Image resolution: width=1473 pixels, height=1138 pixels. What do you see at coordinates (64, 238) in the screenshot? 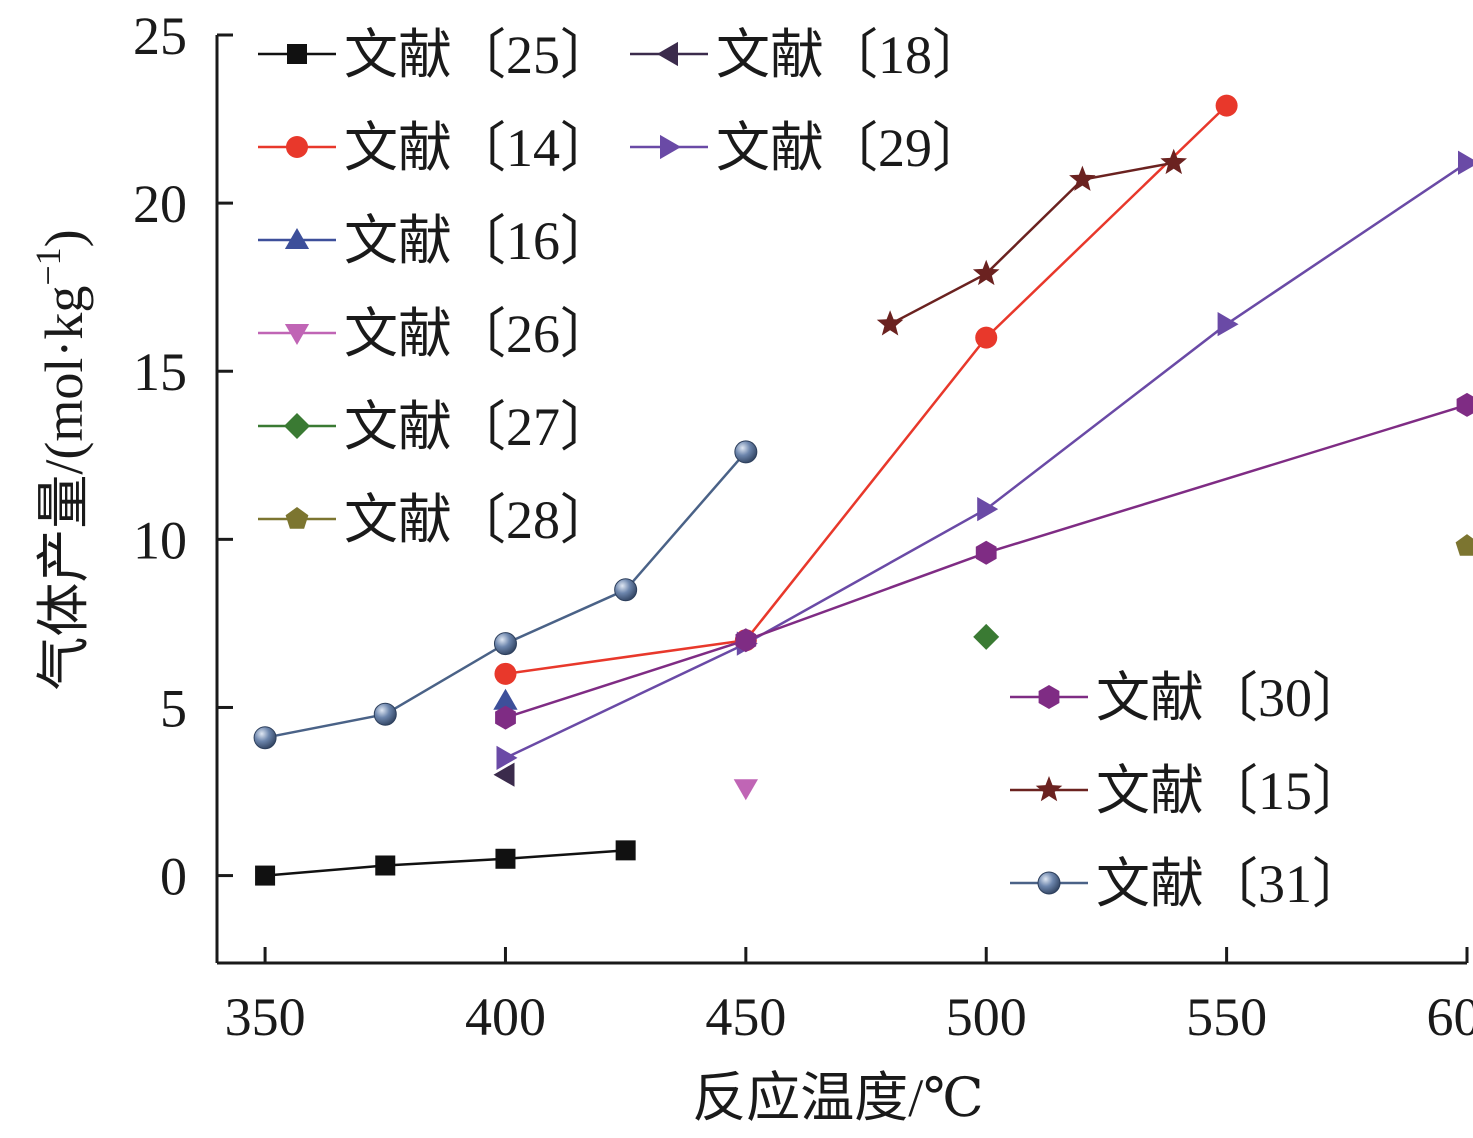
I see `y-axis-title-close: )` at bounding box center [64, 238].